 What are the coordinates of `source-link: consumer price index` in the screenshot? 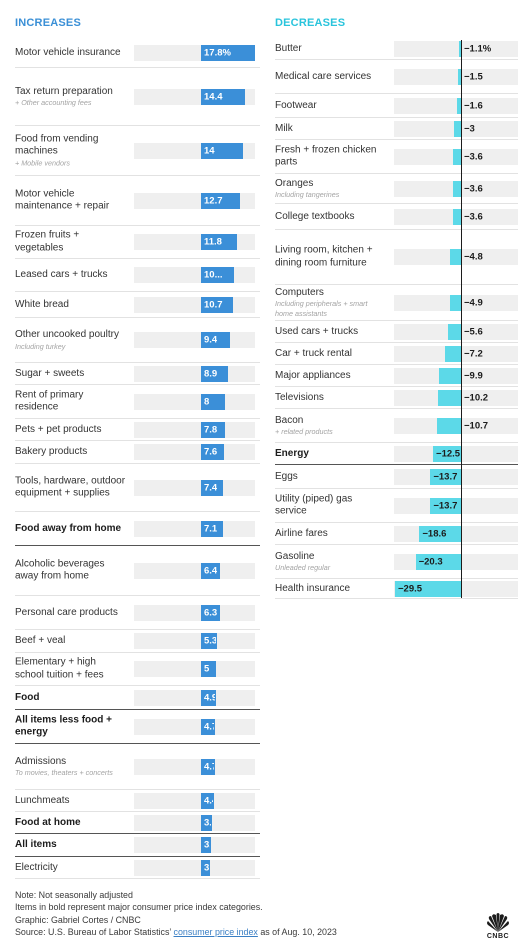 It's located at (215, 931).